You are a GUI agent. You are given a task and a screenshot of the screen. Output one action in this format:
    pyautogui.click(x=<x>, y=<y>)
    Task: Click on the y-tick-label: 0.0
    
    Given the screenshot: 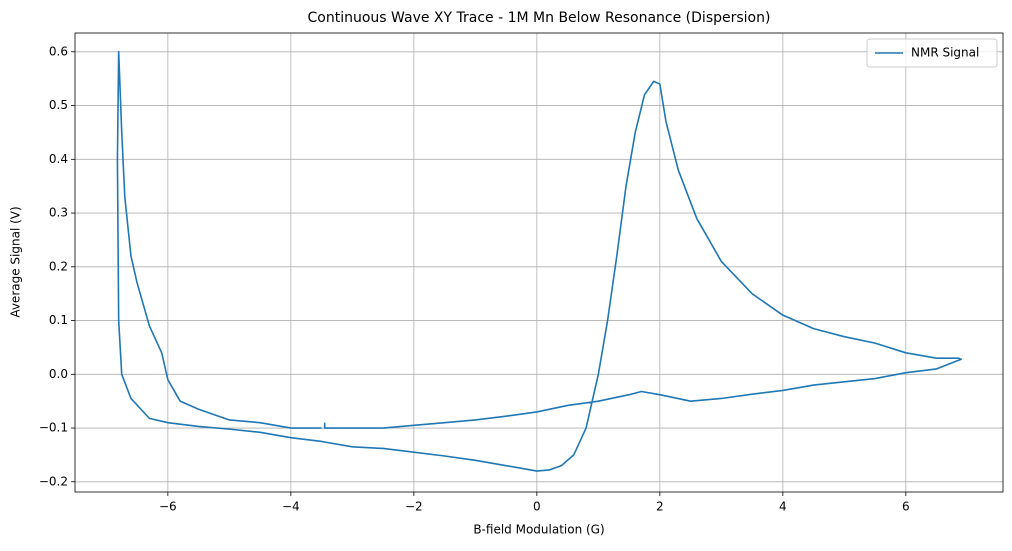 What is the action you would take?
    pyautogui.click(x=58, y=374)
    